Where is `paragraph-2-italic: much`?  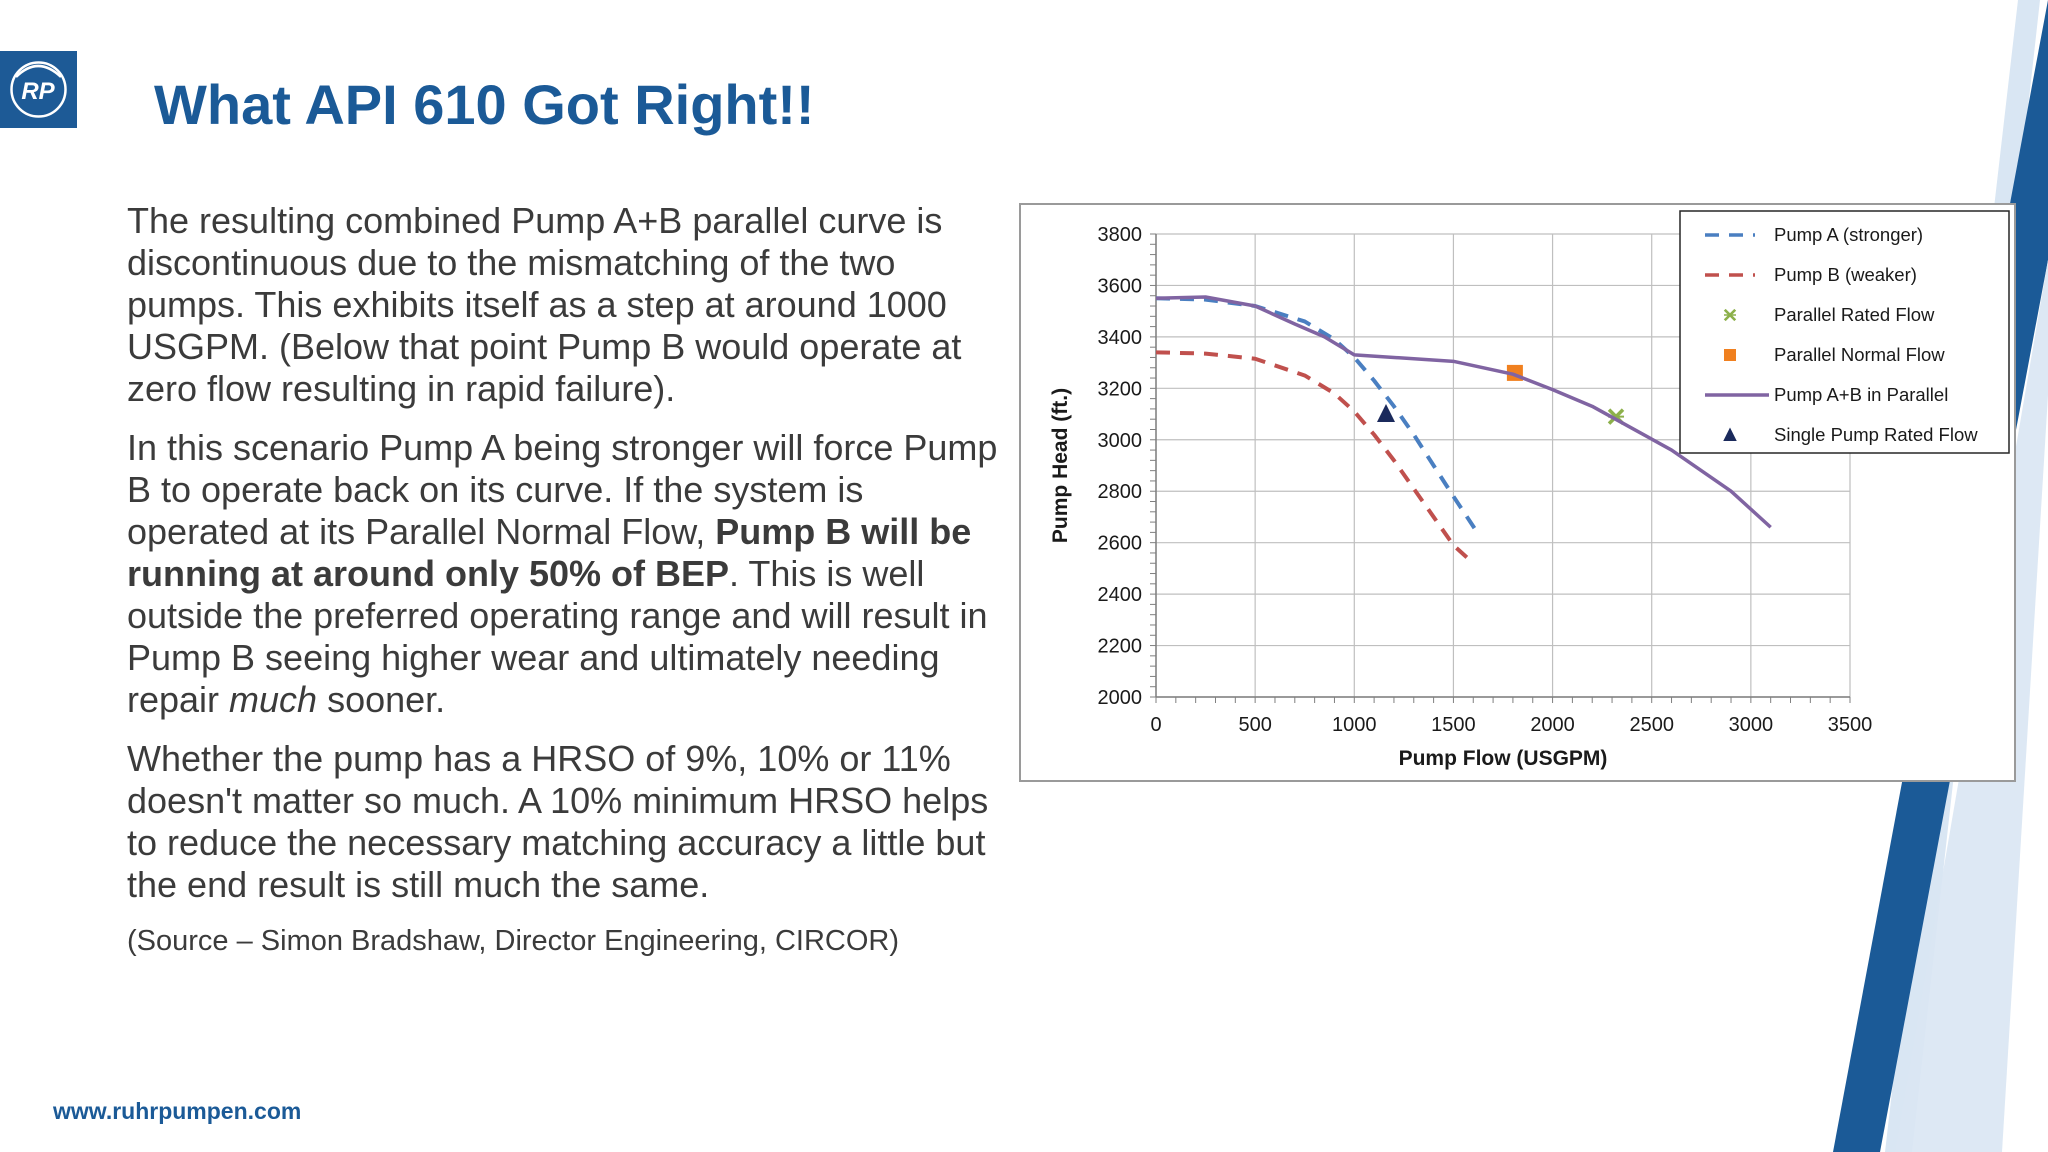
paragraph-2-italic: much is located at coordinates (273, 699).